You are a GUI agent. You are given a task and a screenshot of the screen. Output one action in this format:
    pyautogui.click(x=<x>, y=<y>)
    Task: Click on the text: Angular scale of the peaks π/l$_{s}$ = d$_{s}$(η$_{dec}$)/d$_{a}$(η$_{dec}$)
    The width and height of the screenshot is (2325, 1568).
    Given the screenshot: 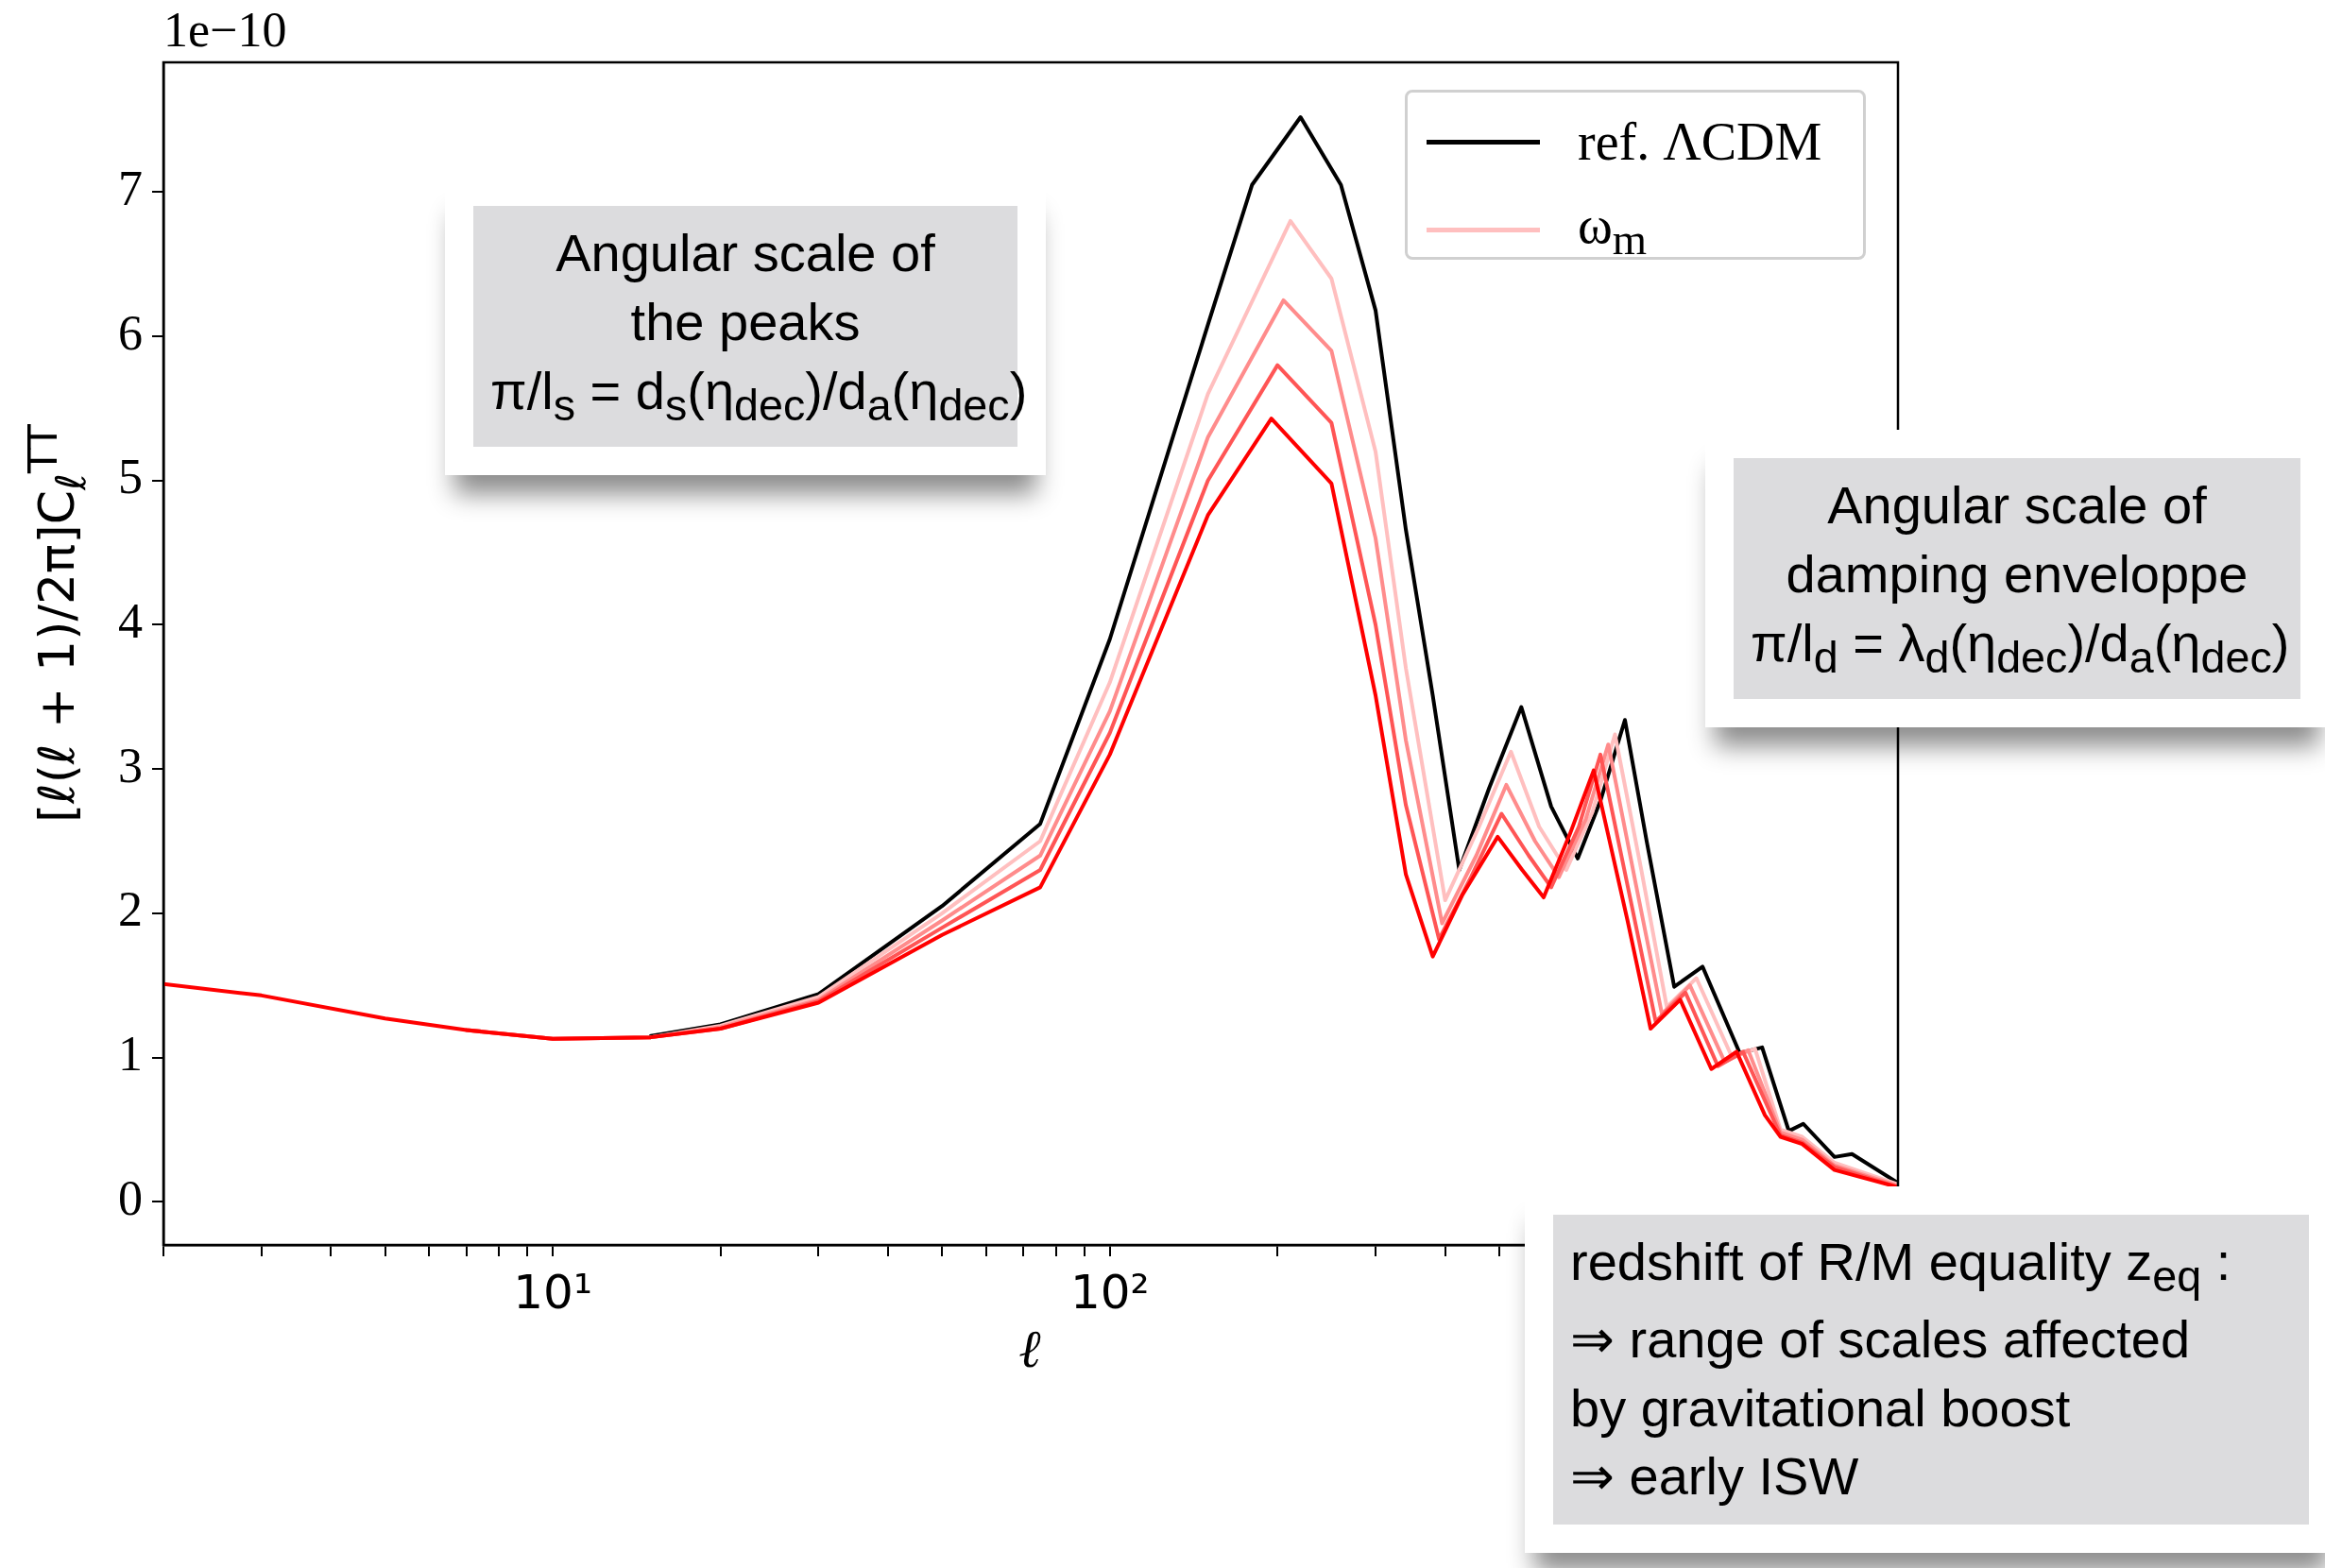 What is the action you would take?
    pyautogui.click(x=759, y=326)
    